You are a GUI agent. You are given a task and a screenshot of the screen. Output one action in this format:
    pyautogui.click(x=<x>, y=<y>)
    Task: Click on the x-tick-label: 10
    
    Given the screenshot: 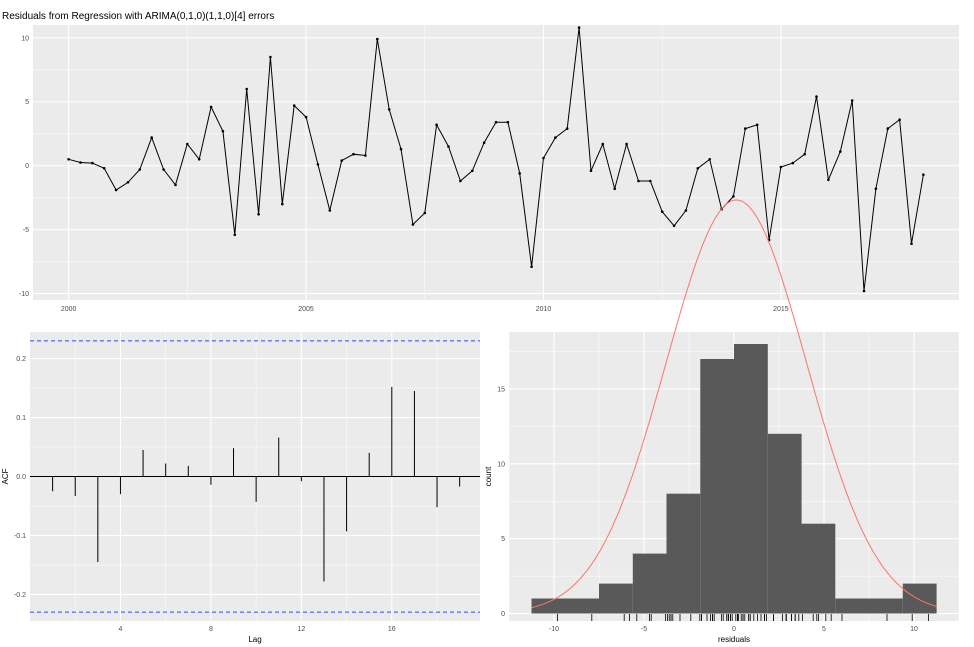 What is the action you would take?
    pyautogui.click(x=914, y=629)
    